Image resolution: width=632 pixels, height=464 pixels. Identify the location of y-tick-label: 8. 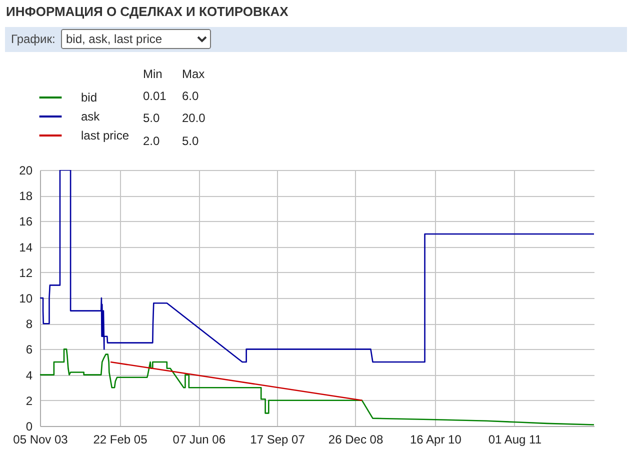
(29, 324).